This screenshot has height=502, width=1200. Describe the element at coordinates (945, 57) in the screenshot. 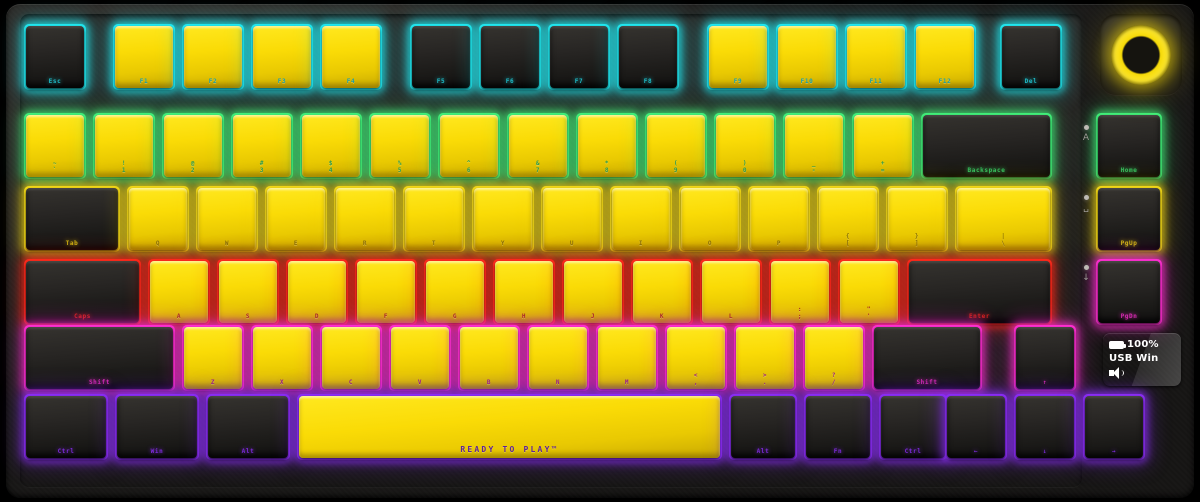

I see `key-f12: F12` at that location.